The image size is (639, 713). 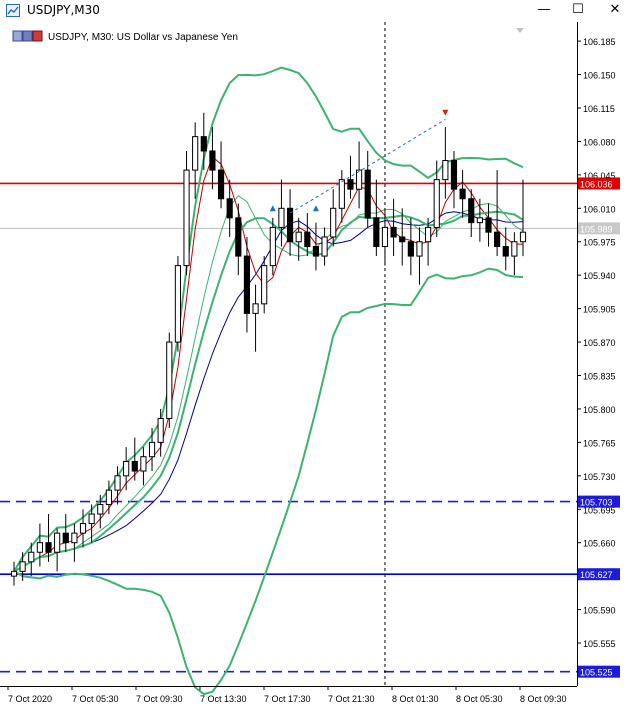 I want to click on price-tick-label: 105.835, so click(x=599, y=376).